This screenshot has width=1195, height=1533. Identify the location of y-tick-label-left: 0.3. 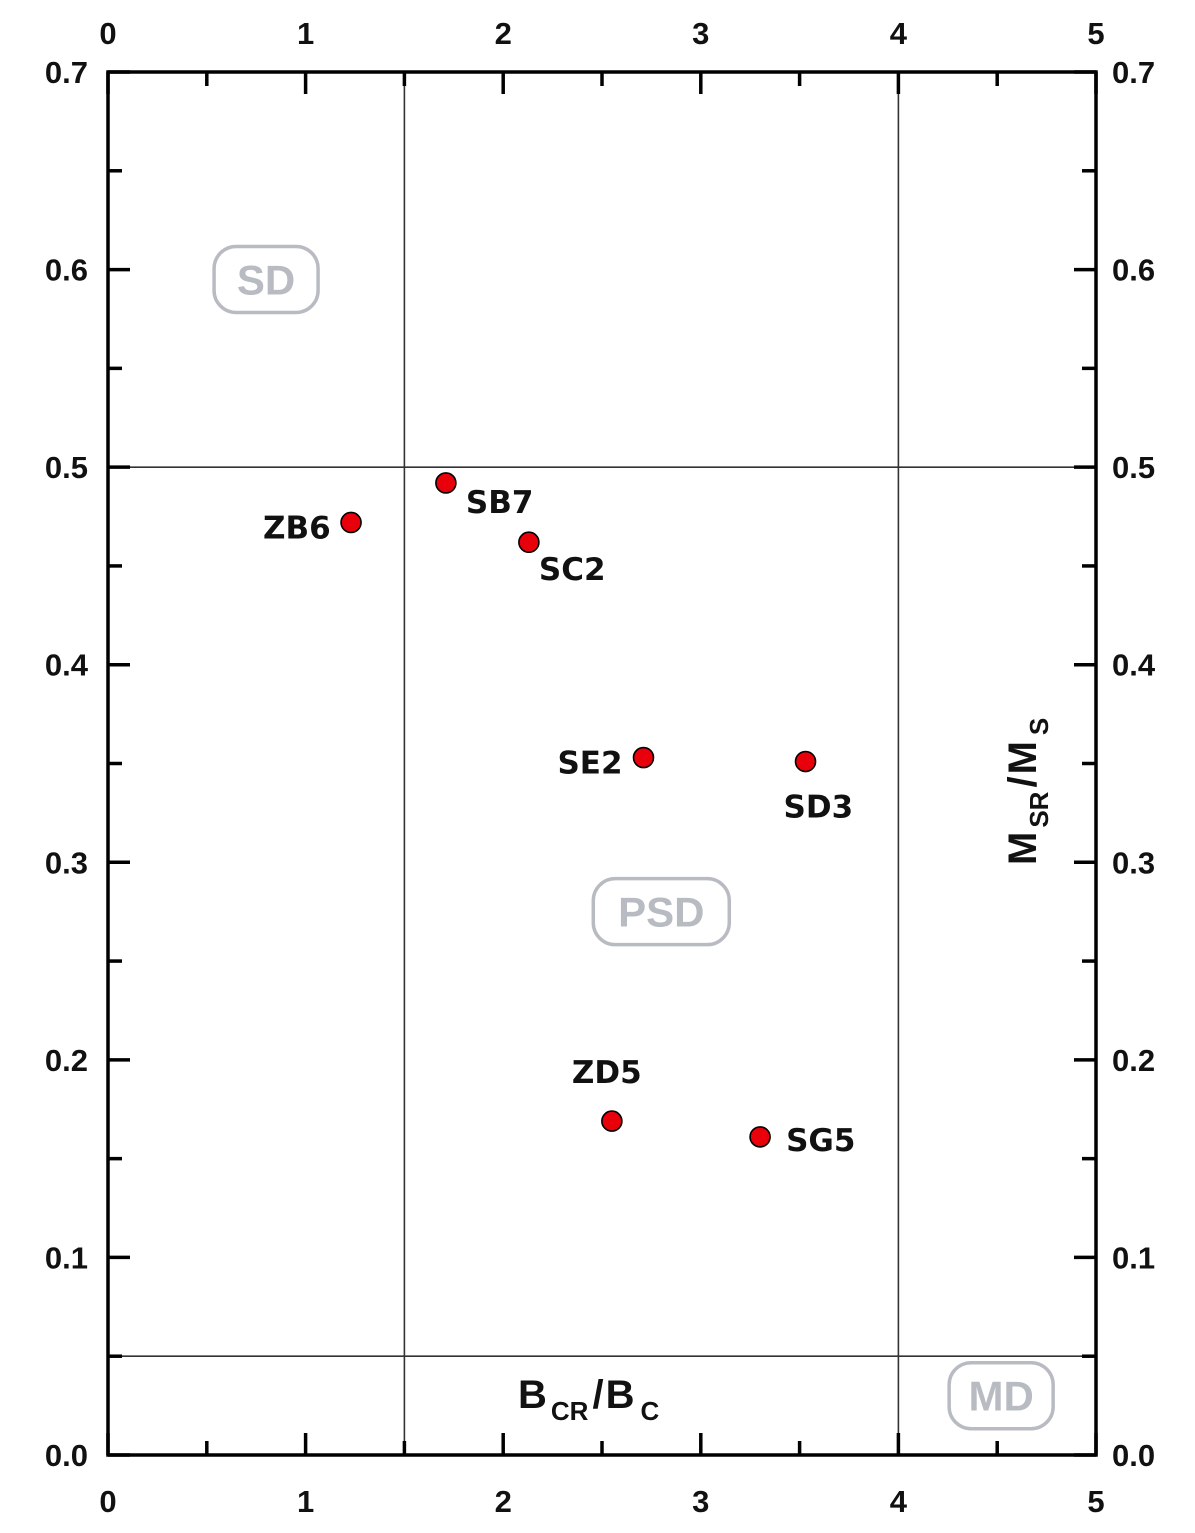
(66, 862).